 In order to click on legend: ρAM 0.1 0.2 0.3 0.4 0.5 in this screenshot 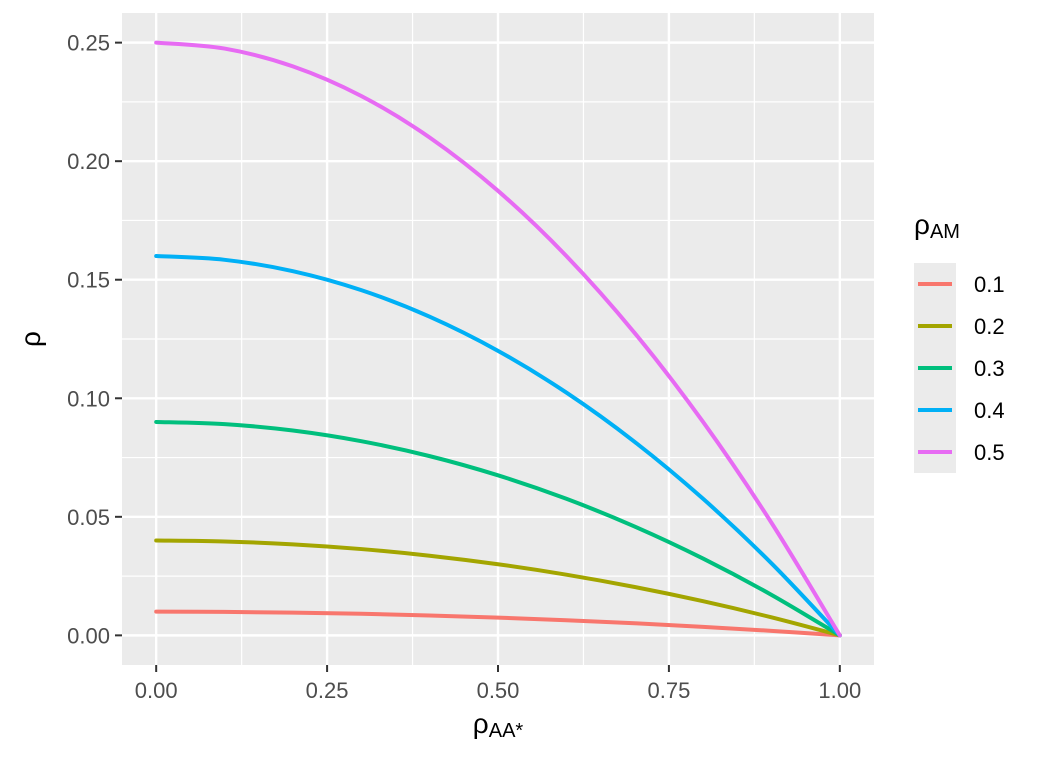, I will do `click(959, 341)`.